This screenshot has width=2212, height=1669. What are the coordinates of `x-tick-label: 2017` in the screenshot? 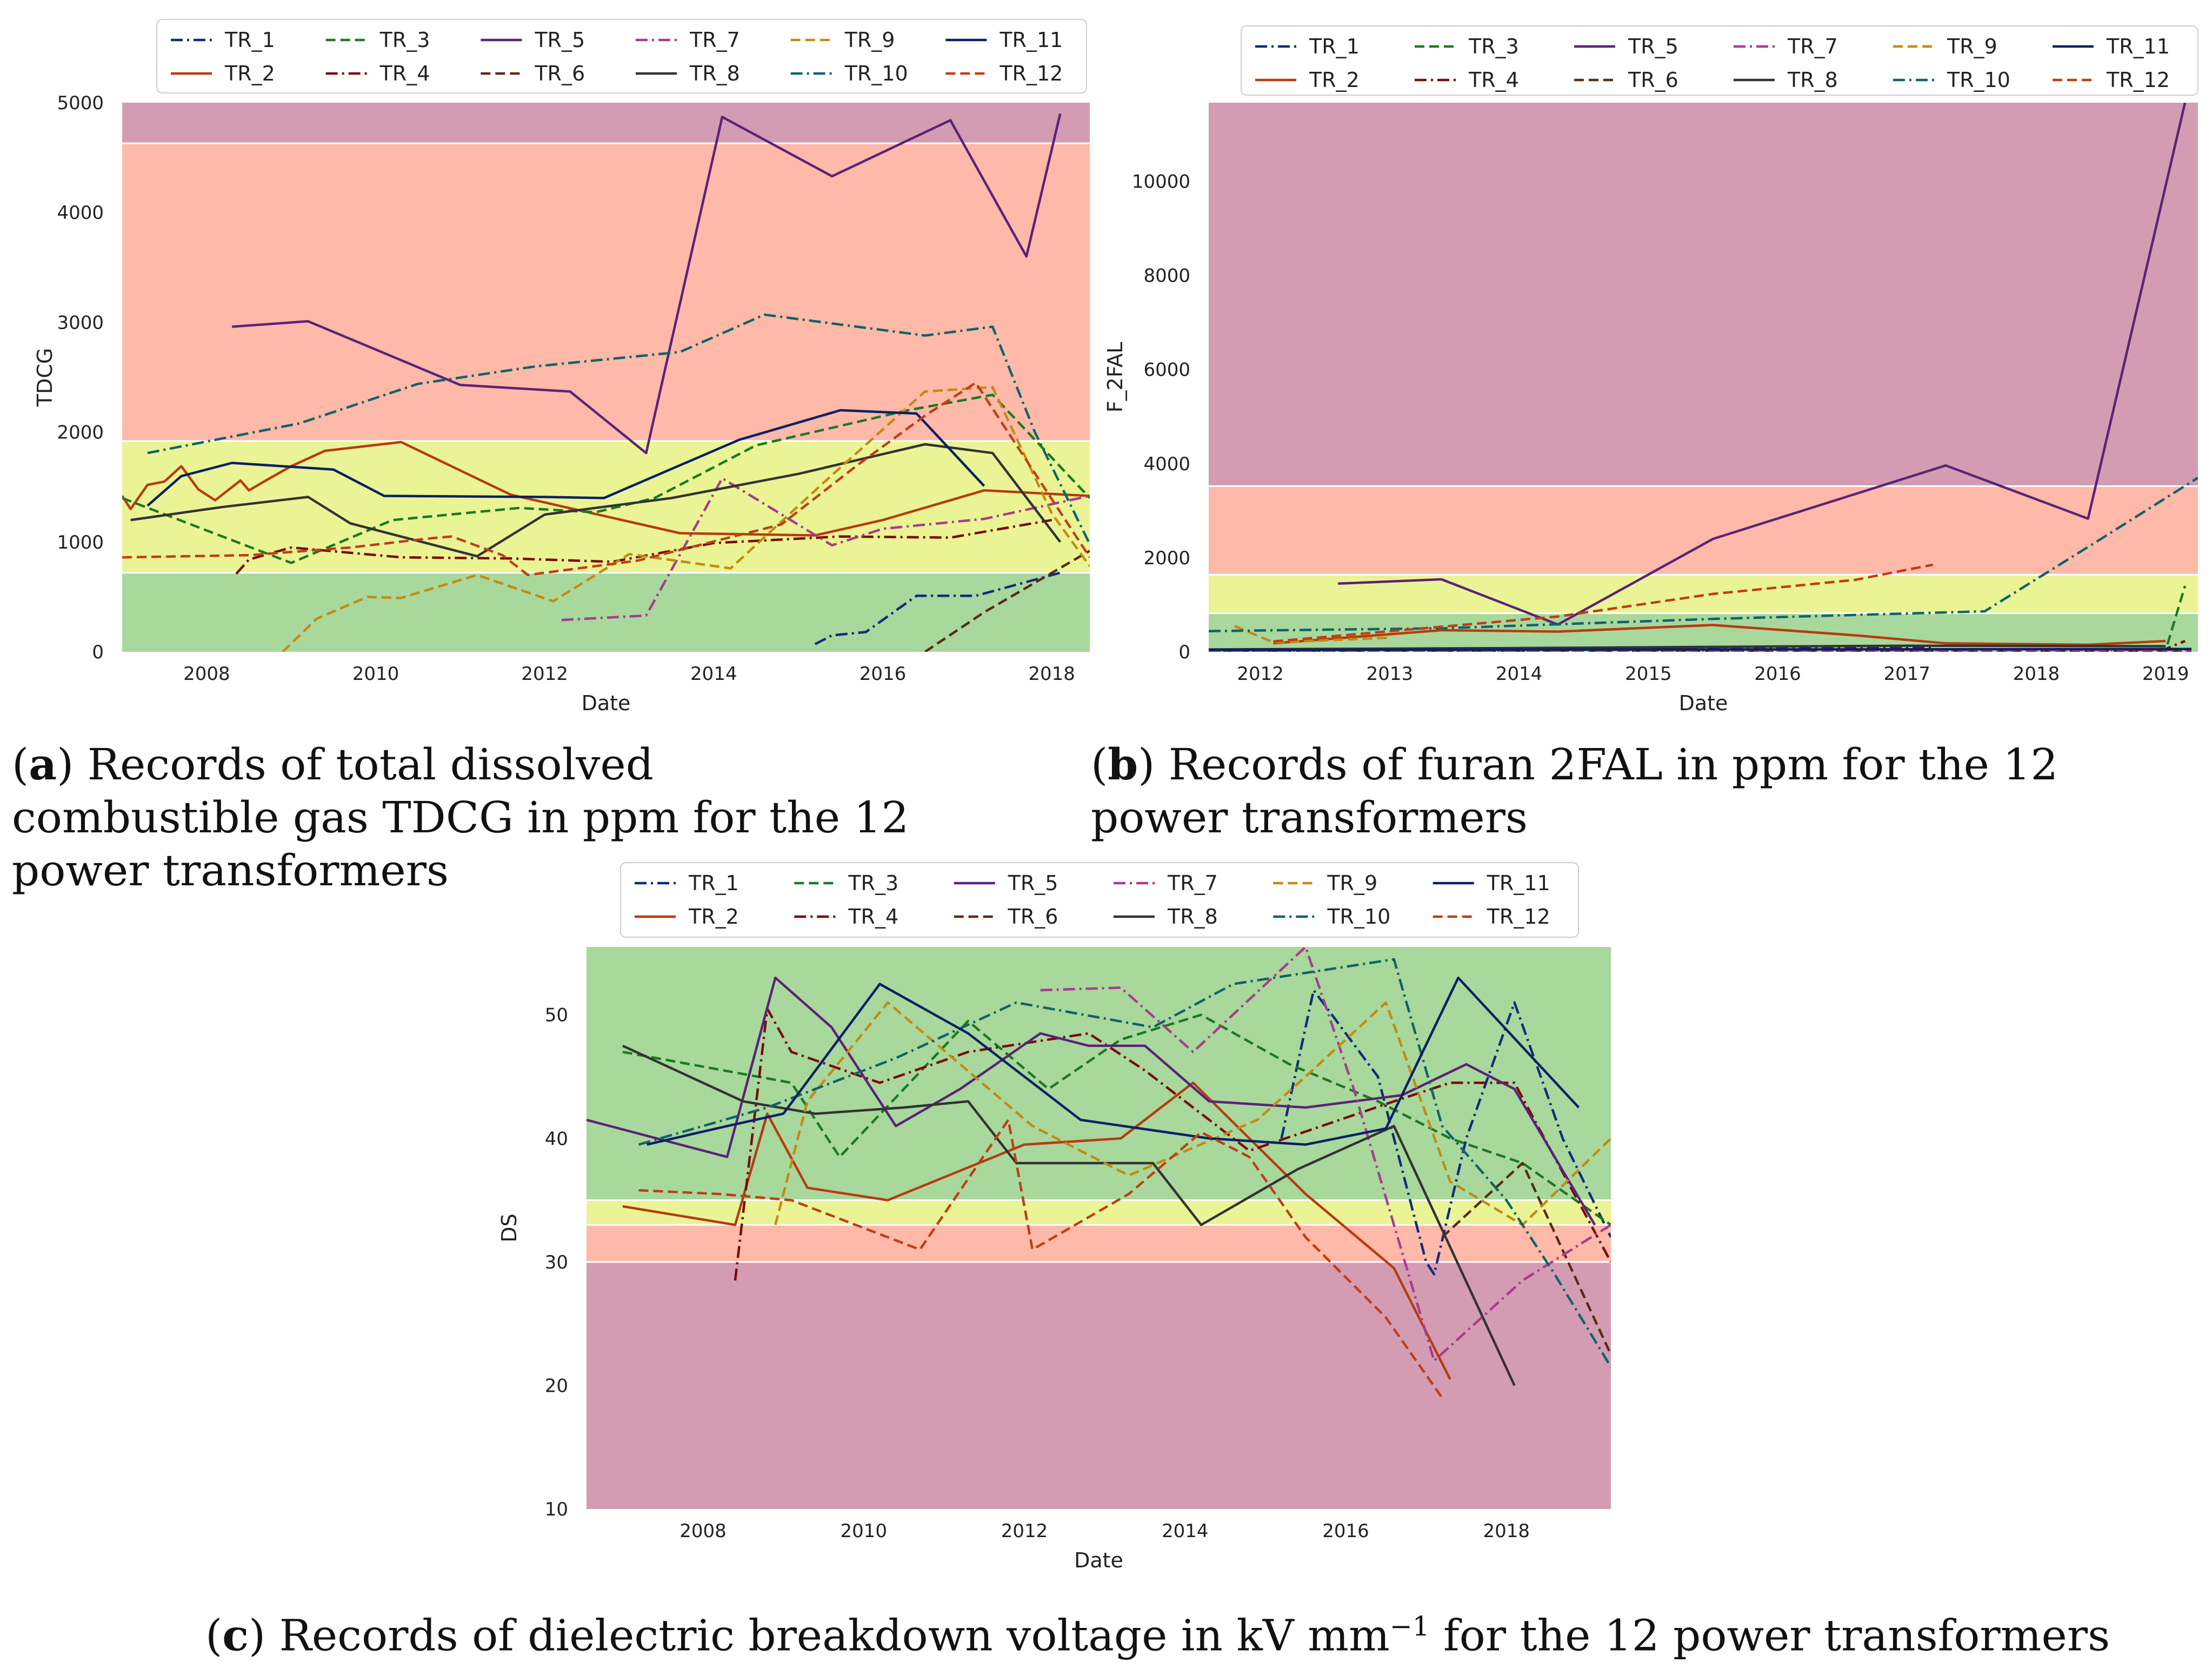 It's located at (1906, 674).